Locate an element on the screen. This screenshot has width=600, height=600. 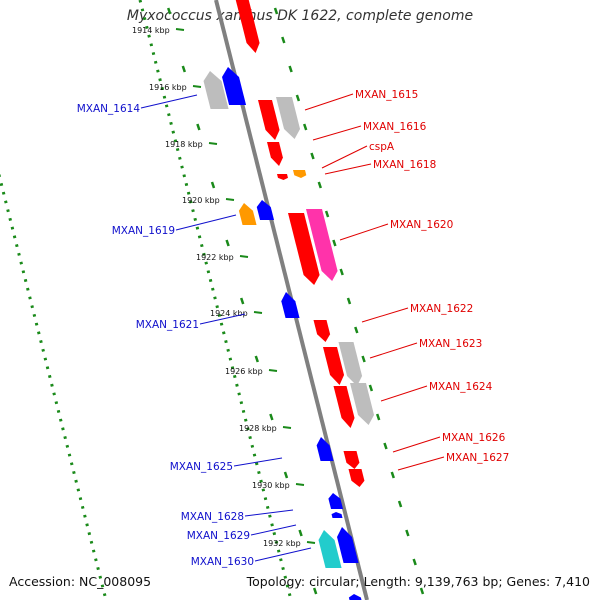
gene-arrow-mxan-1630b is located at coordinates (348, 545).